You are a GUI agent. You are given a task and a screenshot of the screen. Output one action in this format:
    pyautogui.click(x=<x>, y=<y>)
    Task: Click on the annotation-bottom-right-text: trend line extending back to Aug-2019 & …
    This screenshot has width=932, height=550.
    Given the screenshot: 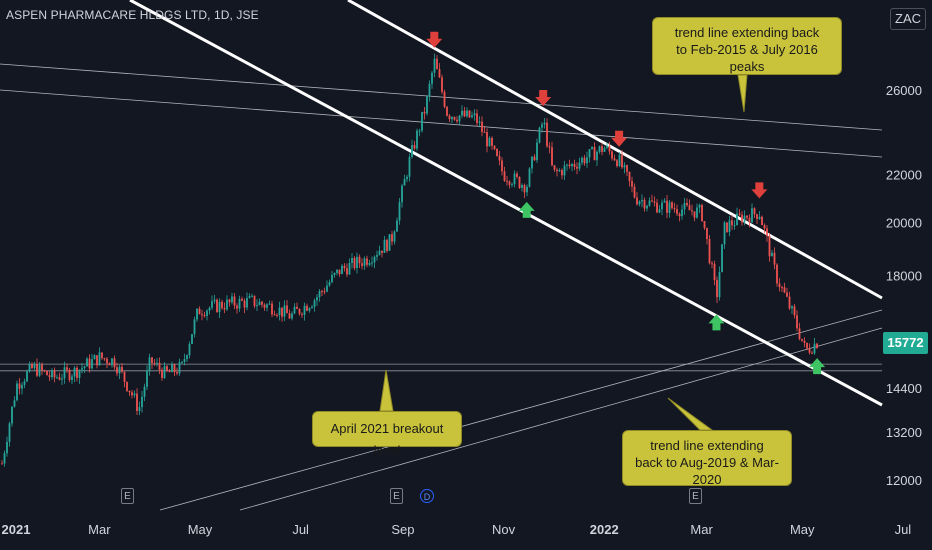 What is the action you would take?
    pyautogui.click(x=707, y=462)
    